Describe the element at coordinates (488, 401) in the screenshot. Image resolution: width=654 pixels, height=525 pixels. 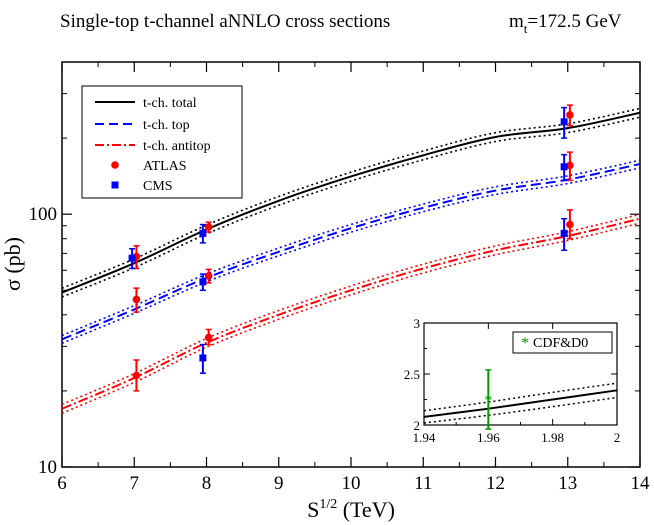
I see `cdf-d0-point: *` at that location.